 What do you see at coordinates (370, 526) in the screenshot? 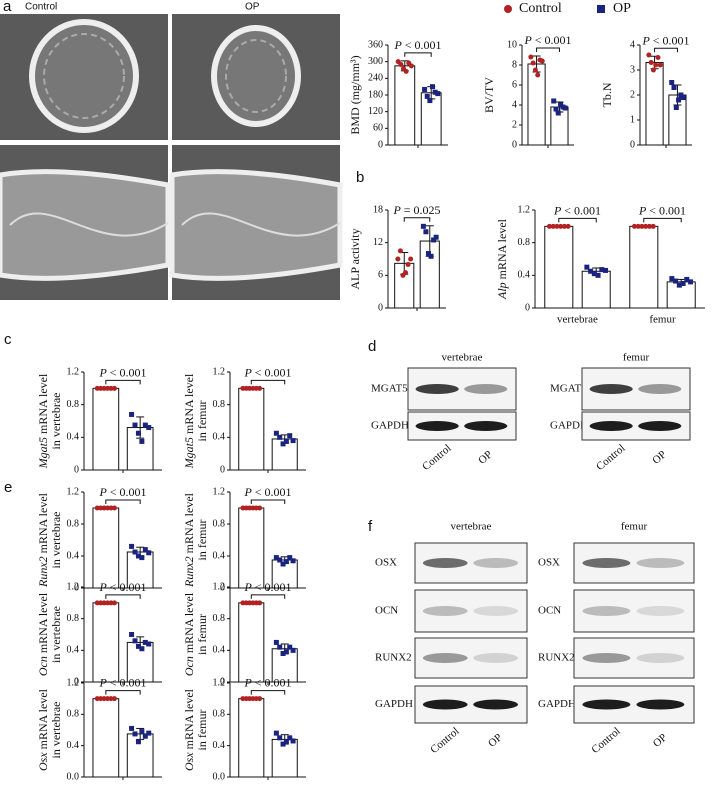
I see `panel-label: f` at bounding box center [370, 526].